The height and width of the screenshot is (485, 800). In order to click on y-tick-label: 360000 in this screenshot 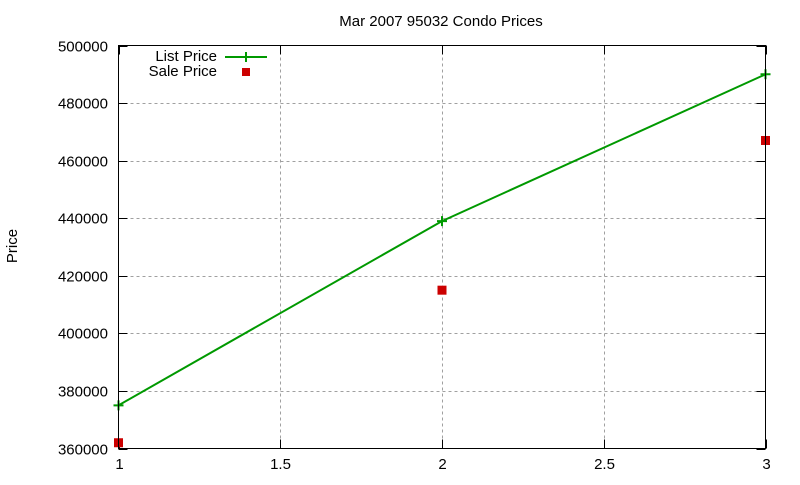, I will do `click(83, 450)`.